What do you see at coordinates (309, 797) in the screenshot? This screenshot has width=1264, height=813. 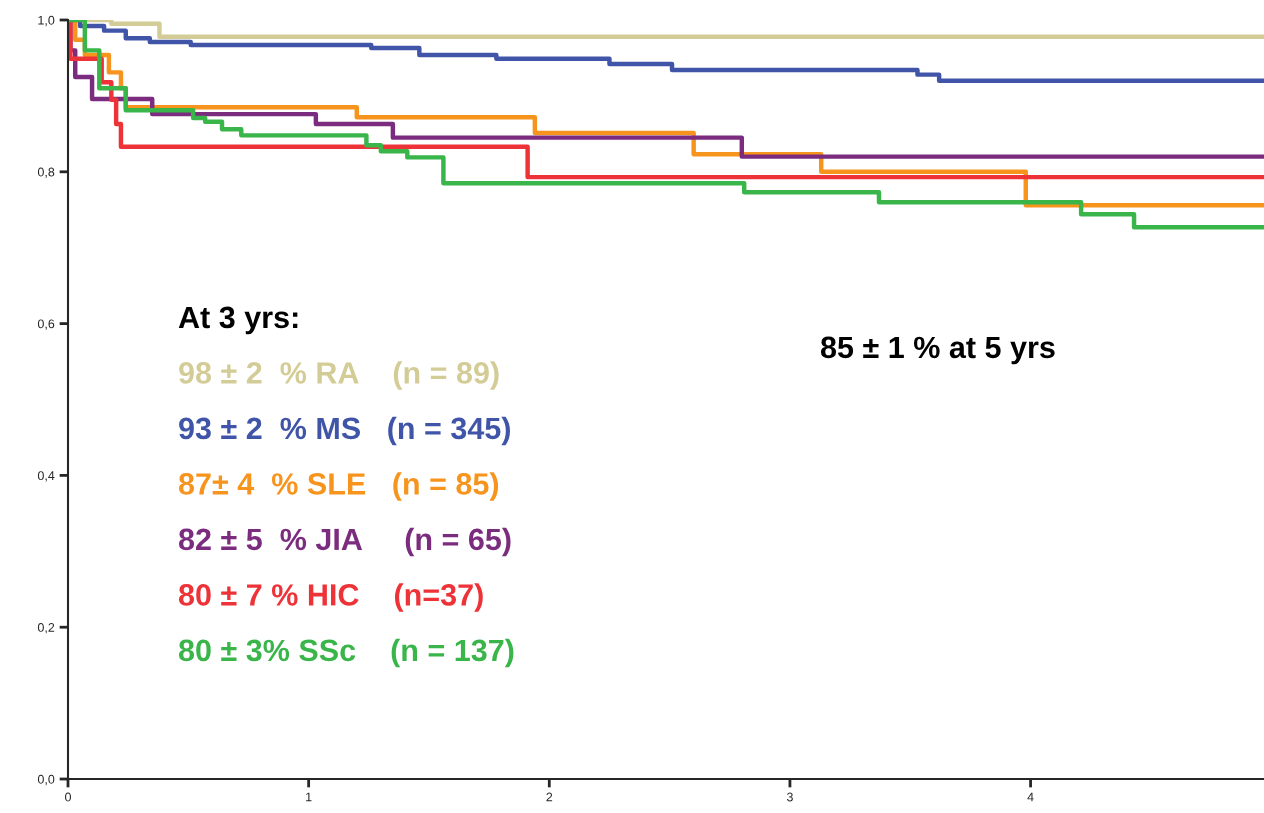 I see `x-tick-label: 1` at bounding box center [309, 797].